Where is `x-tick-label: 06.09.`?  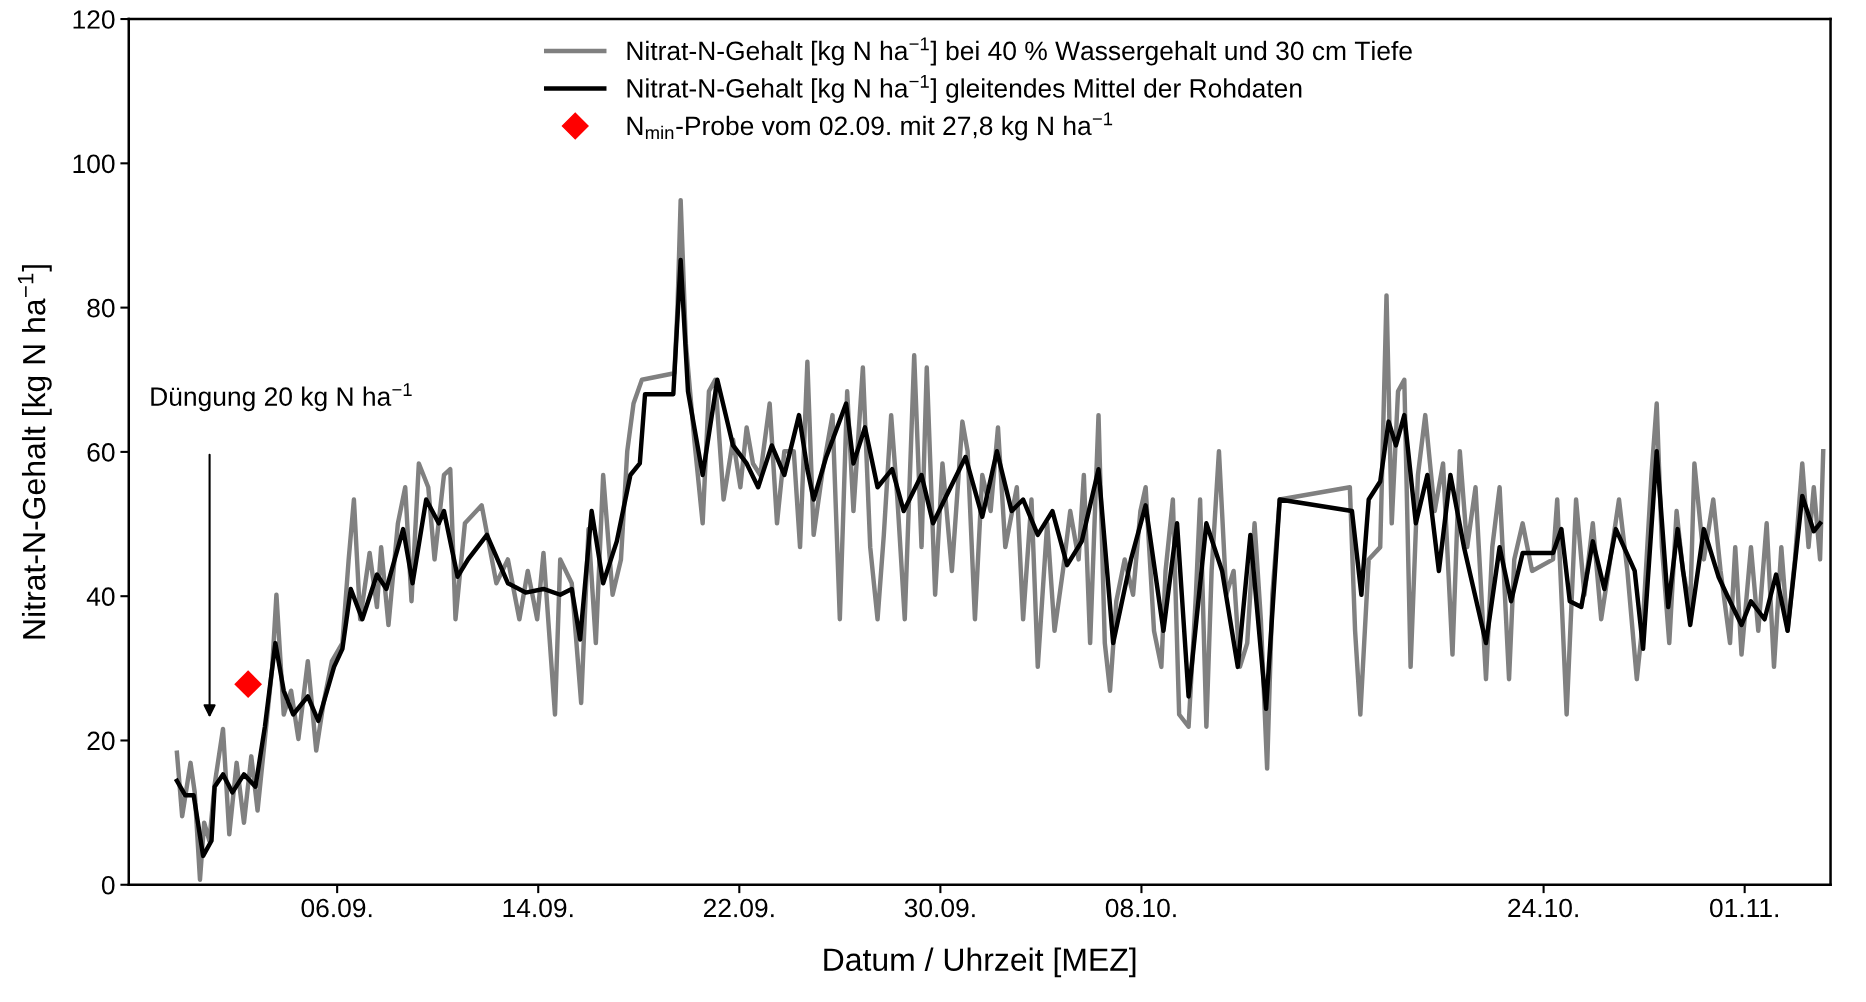 x-tick-label: 06.09. is located at coordinates (336, 908).